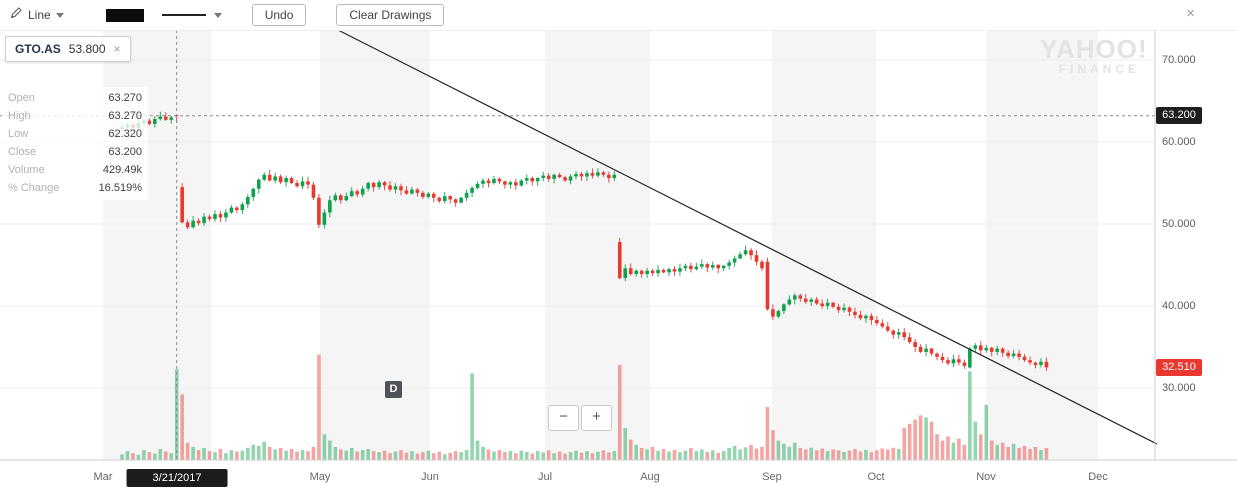  What do you see at coordinates (563, 418) in the screenshot?
I see `zoom-out-button: −` at bounding box center [563, 418].